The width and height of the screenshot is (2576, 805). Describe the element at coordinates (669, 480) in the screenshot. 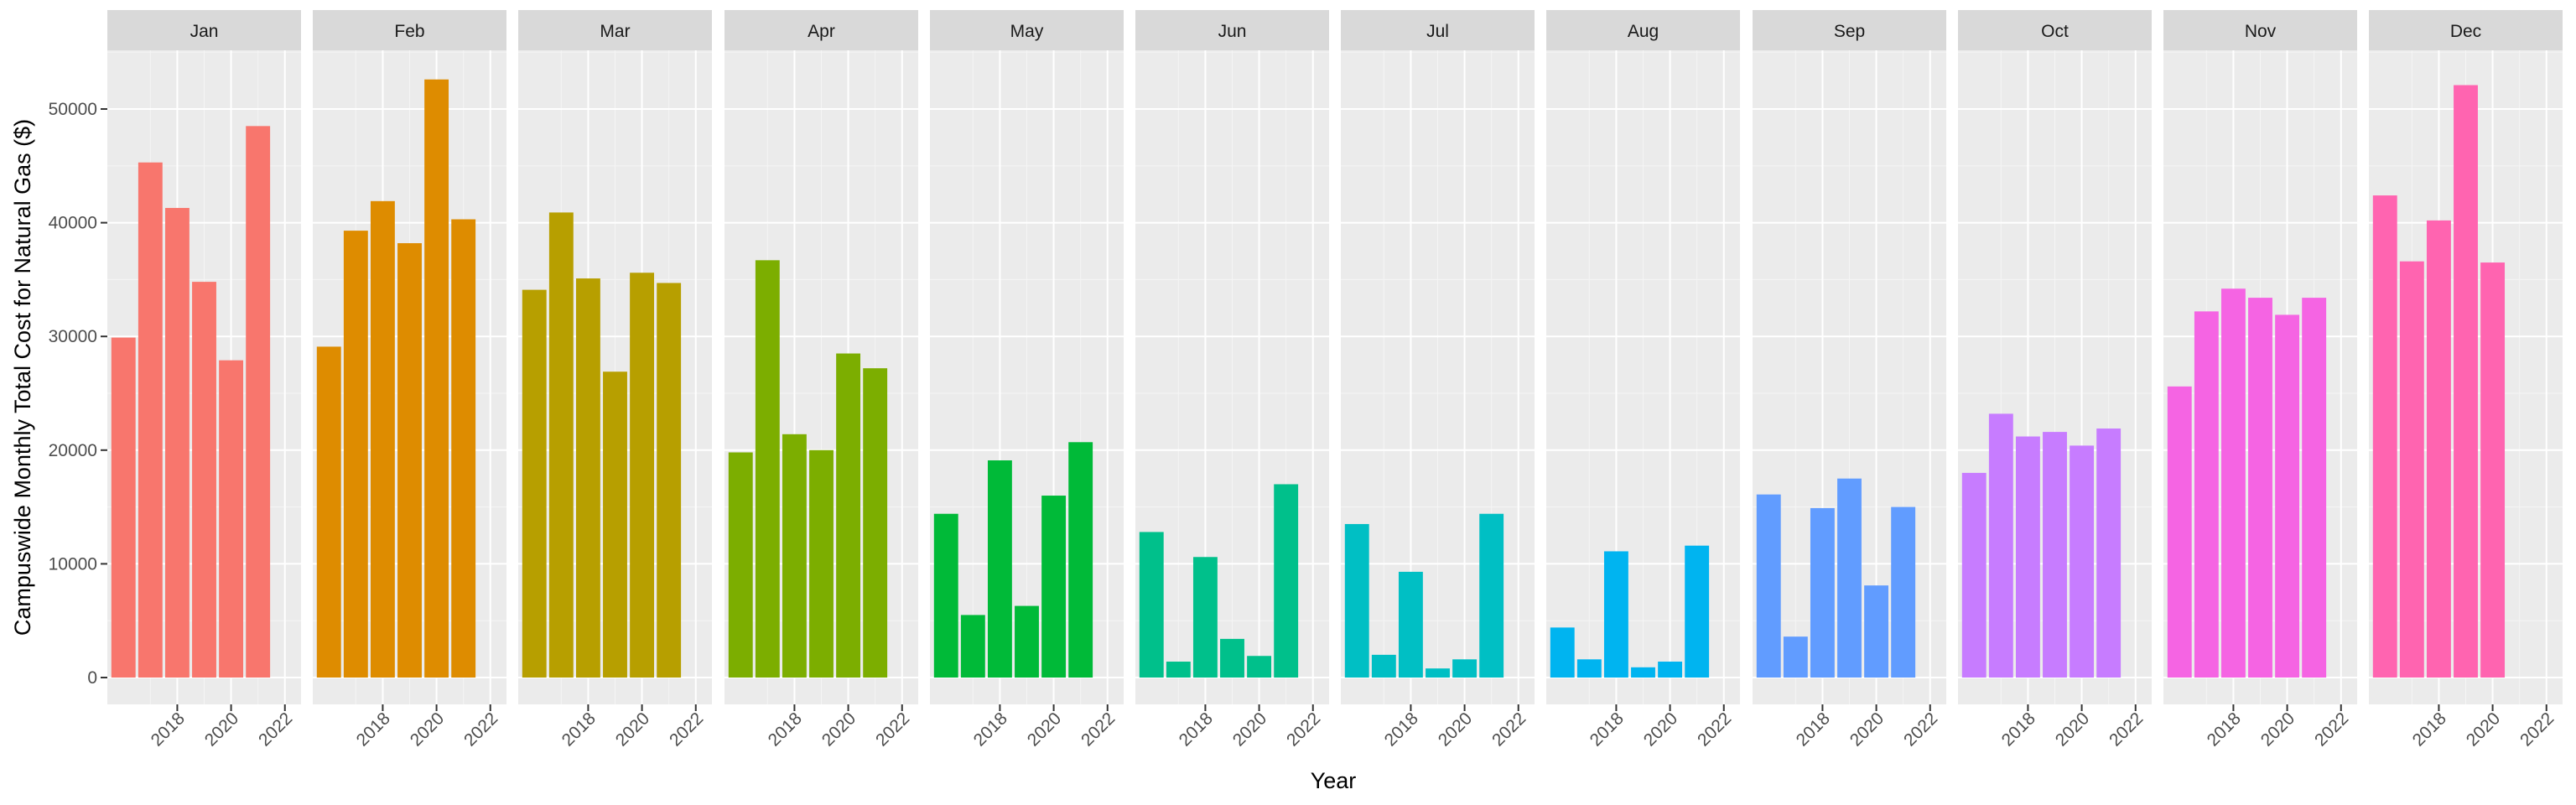

I see `bar-mar-2021` at that location.